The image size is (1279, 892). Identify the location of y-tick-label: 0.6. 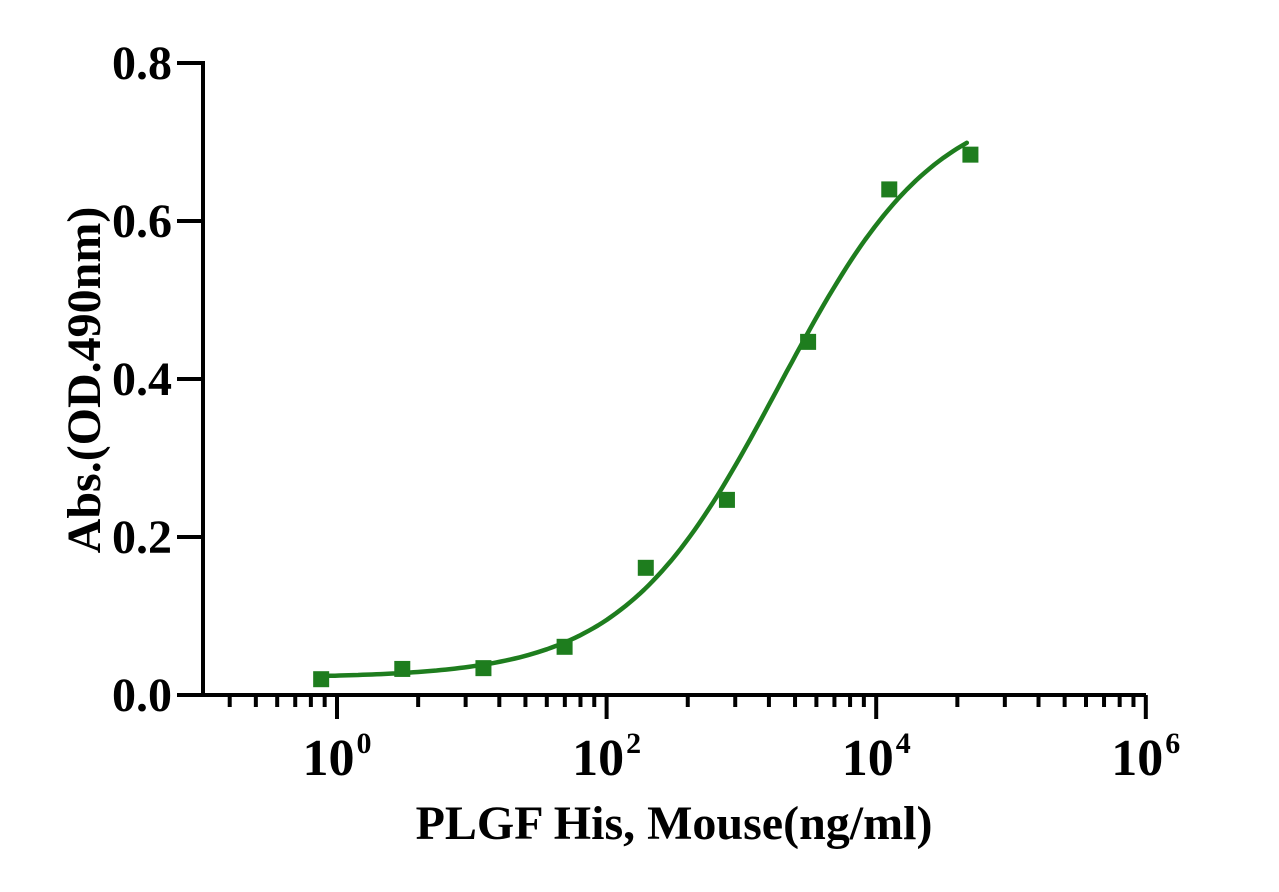
(142, 221).